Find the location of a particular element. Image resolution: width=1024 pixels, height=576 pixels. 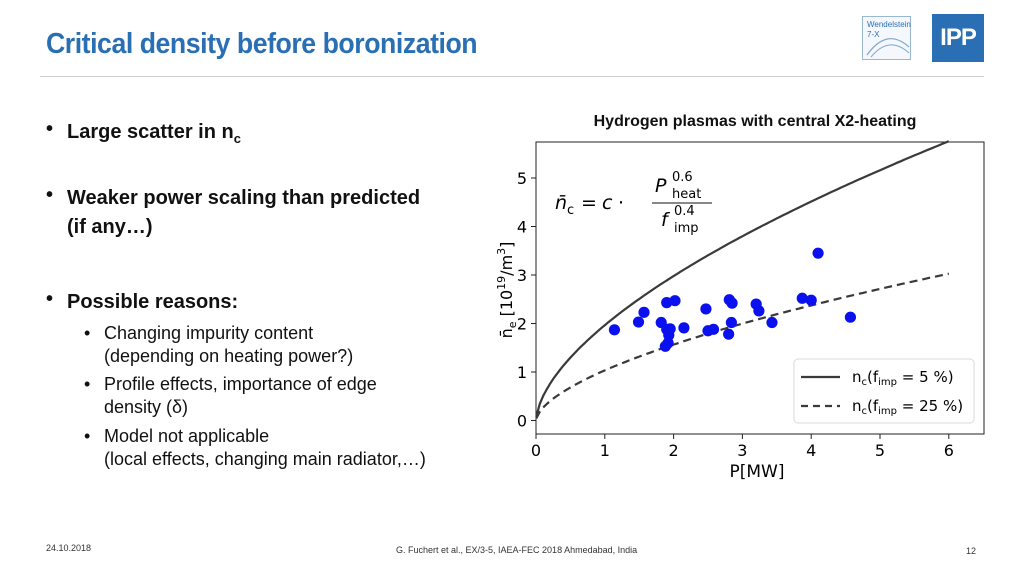

y-tick-label: 1 is located at coordinates (522, 372).